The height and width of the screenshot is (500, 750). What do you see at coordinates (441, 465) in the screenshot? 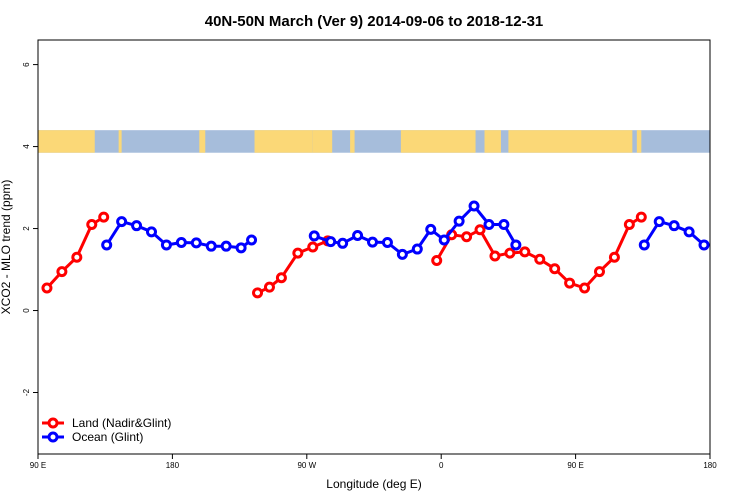
I see `x-tick-label-3: 0` at bounding box center [441, 465].